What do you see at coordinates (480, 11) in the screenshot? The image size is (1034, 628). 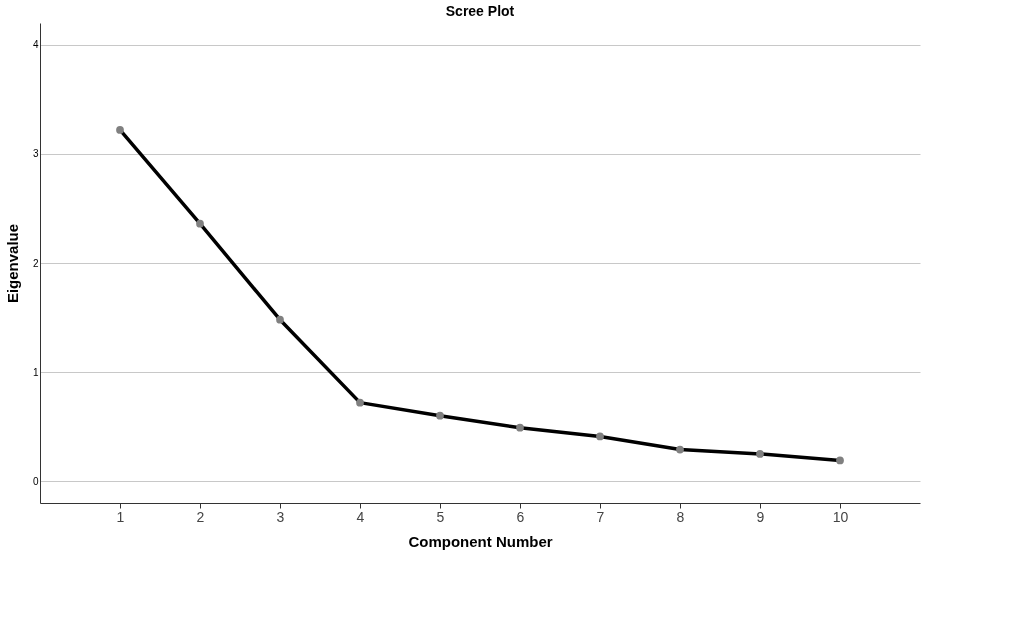 I see `chart-title: Scree Plot` at bounding box center [480, 11].